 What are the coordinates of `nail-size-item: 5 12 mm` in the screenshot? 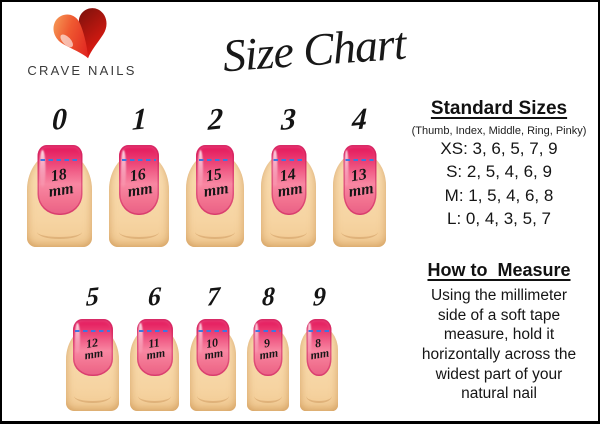 It's located at (92, 346).